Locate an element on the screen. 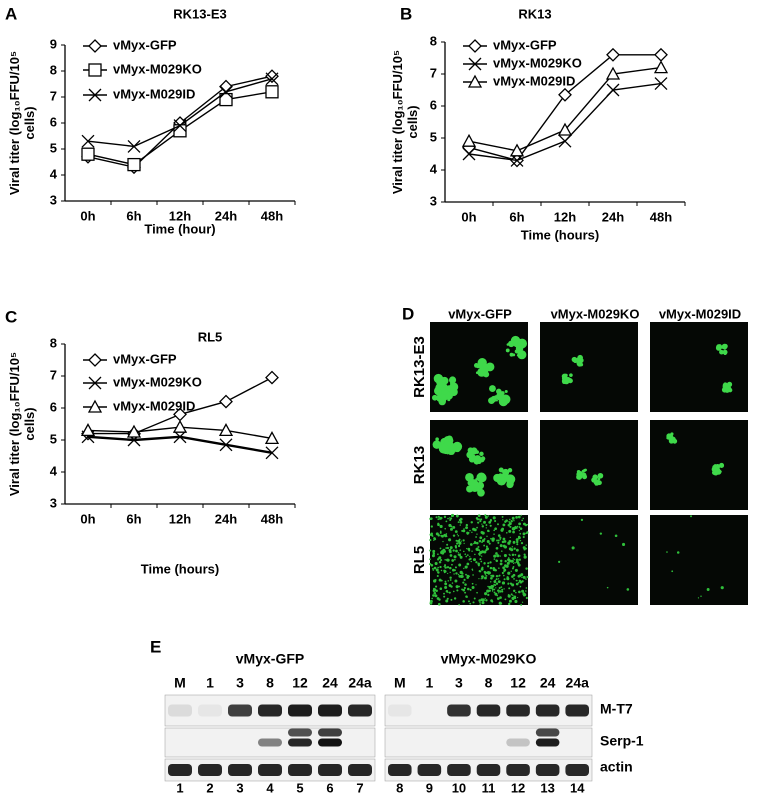 This screenshot has height=797, width=758. x-tick-label: 0h is located at coordinates (468, 216).